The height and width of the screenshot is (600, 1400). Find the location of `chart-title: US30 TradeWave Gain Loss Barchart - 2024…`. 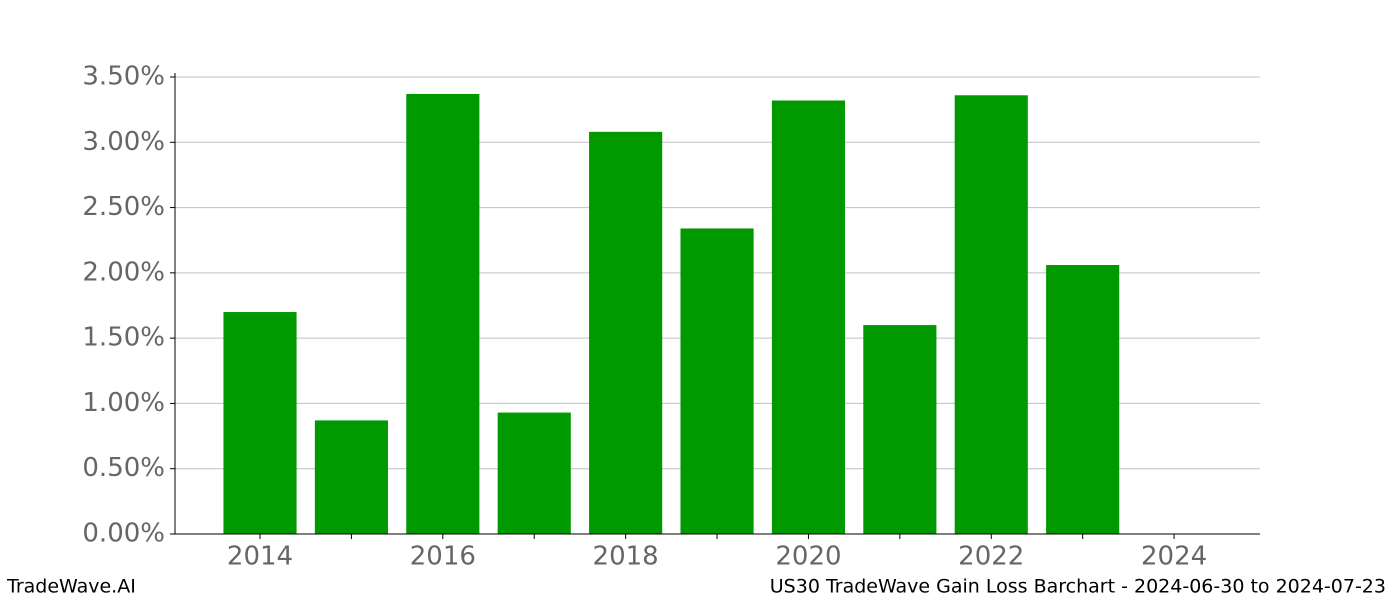

chart-title: US30 TradeWave Gain Loss Barchart - 2024… is located at coordinates (1078, 587).